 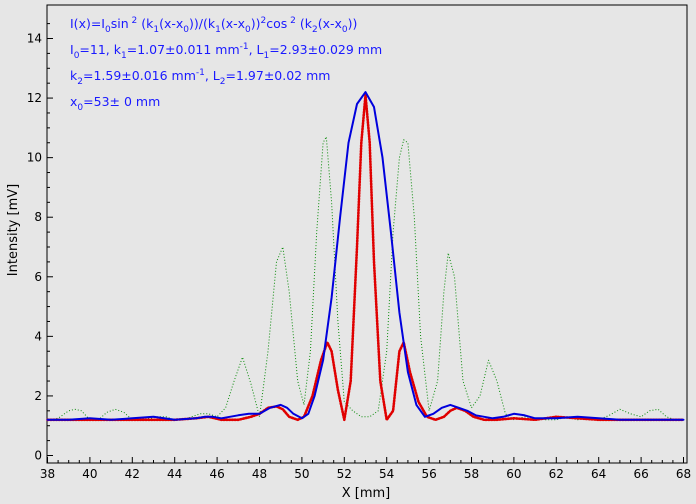 I want to click on y-tick-label: 0, so click(x=38, y=456).